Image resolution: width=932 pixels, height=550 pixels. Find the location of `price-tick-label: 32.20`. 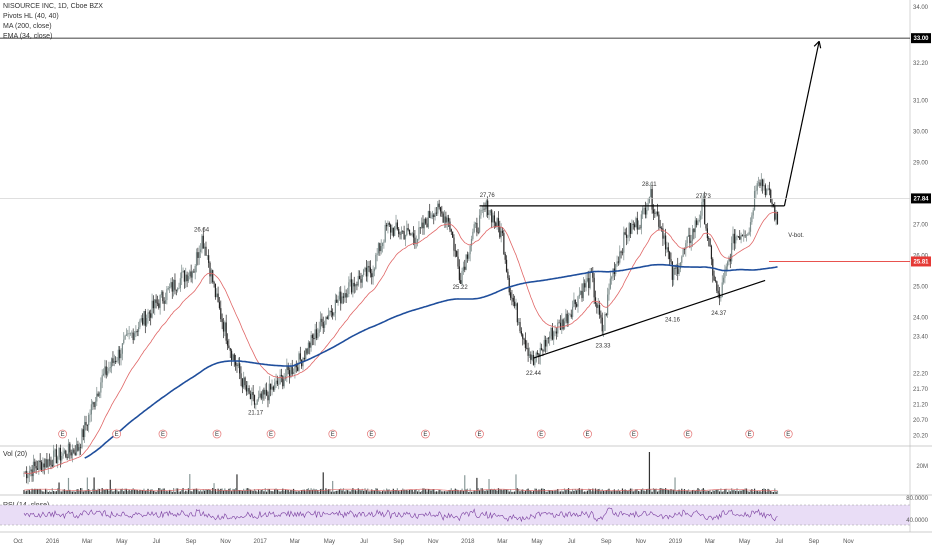

price-tick-label: 32.20 is located at coordinates (921, 64).